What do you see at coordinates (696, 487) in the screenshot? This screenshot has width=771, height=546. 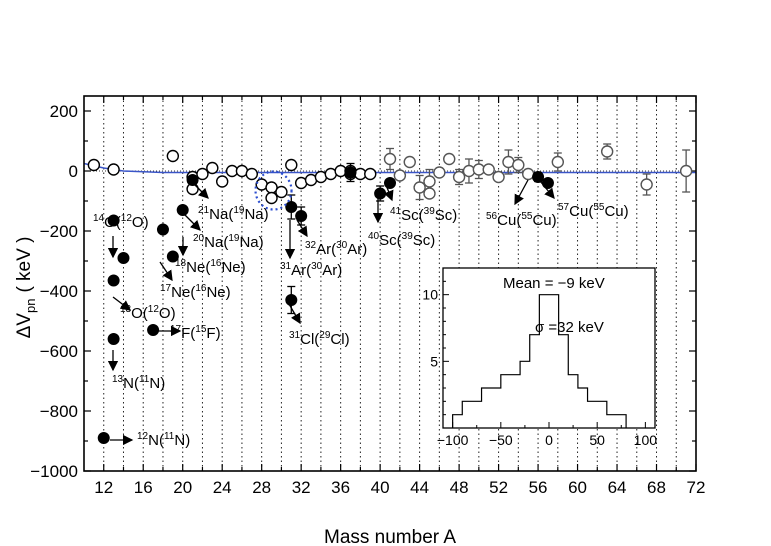 I see `x-tick-label-72: 72` at bounding box center [696, 487].